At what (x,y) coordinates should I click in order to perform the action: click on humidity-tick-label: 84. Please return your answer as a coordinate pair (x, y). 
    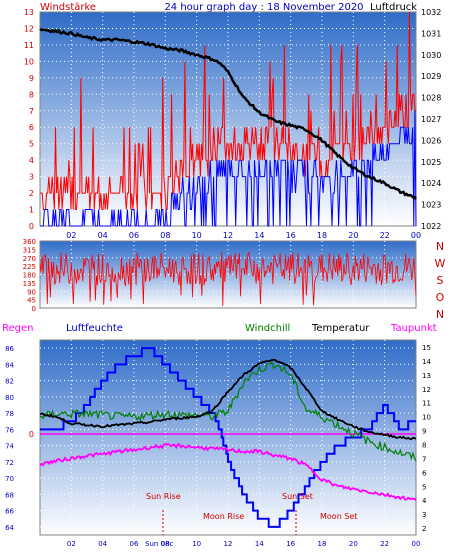
    Looking at the image, I should click on (9, 365).